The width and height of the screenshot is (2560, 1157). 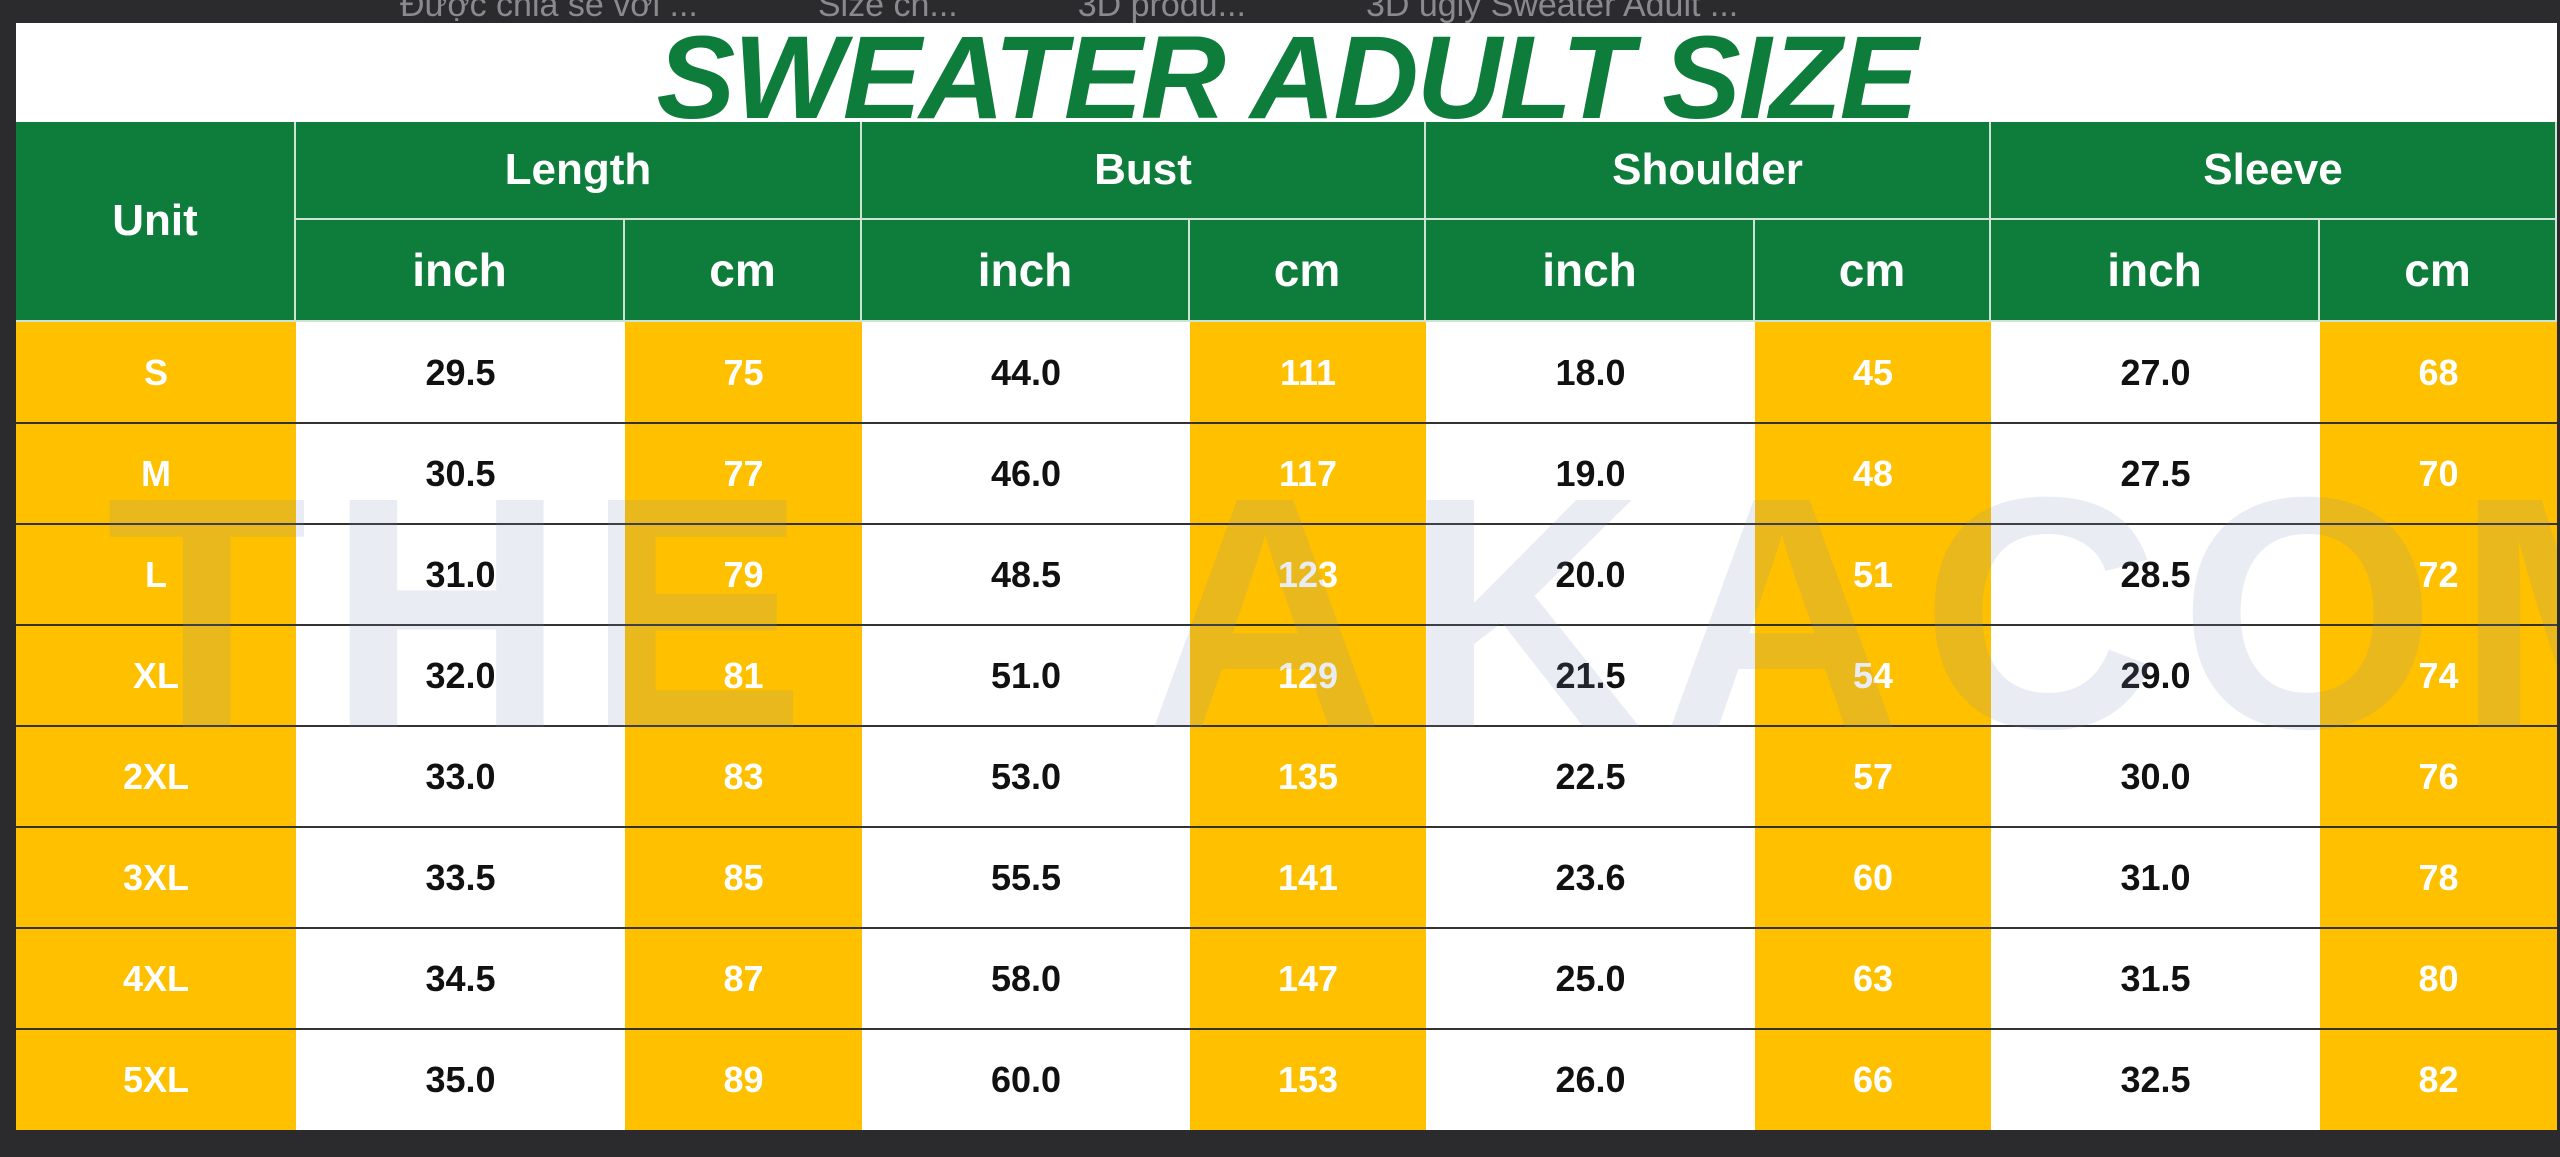 I want to click on table-cell: 51.0, so click(x=1026, y=675).